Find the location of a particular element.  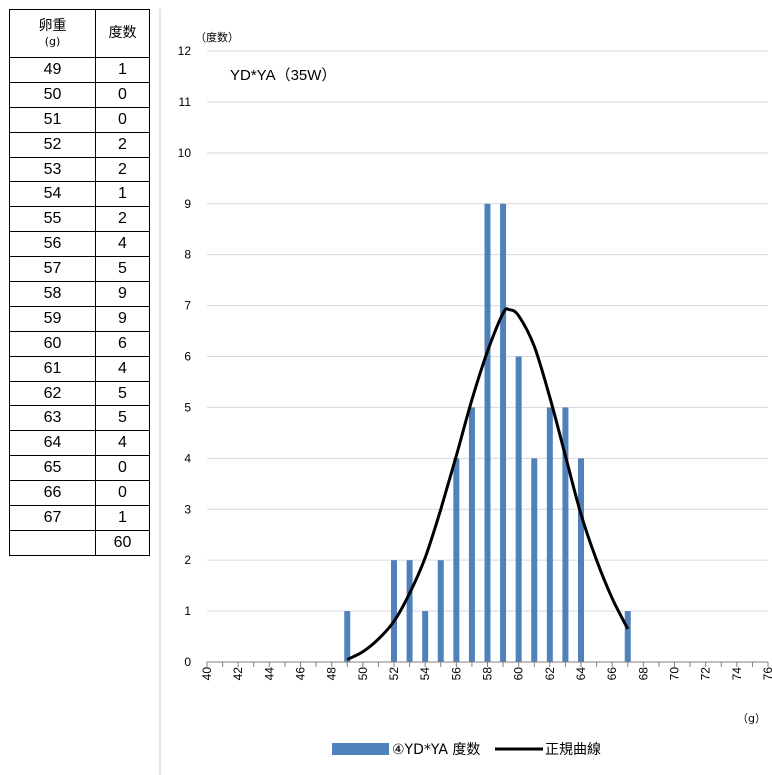

y-tick-label: 10 is located at coordinates (185, 153).